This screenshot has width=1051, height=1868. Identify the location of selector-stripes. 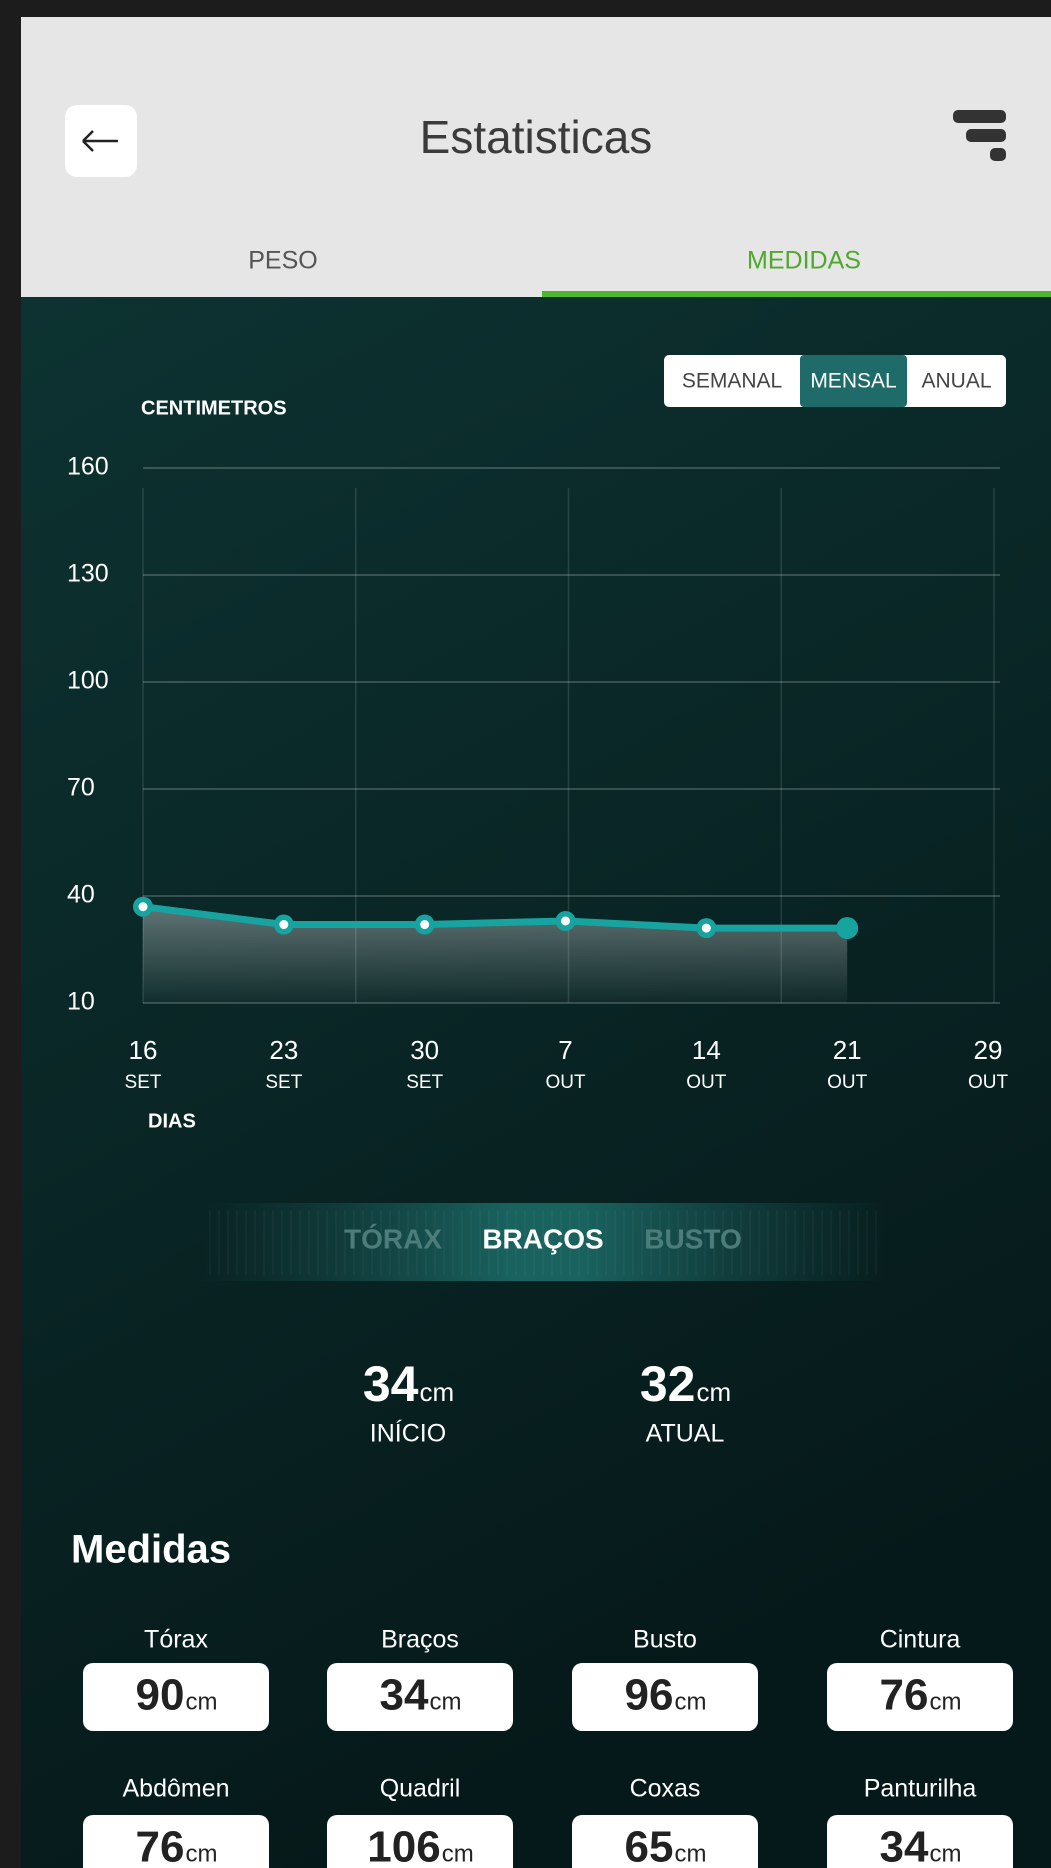
(543, 1242).